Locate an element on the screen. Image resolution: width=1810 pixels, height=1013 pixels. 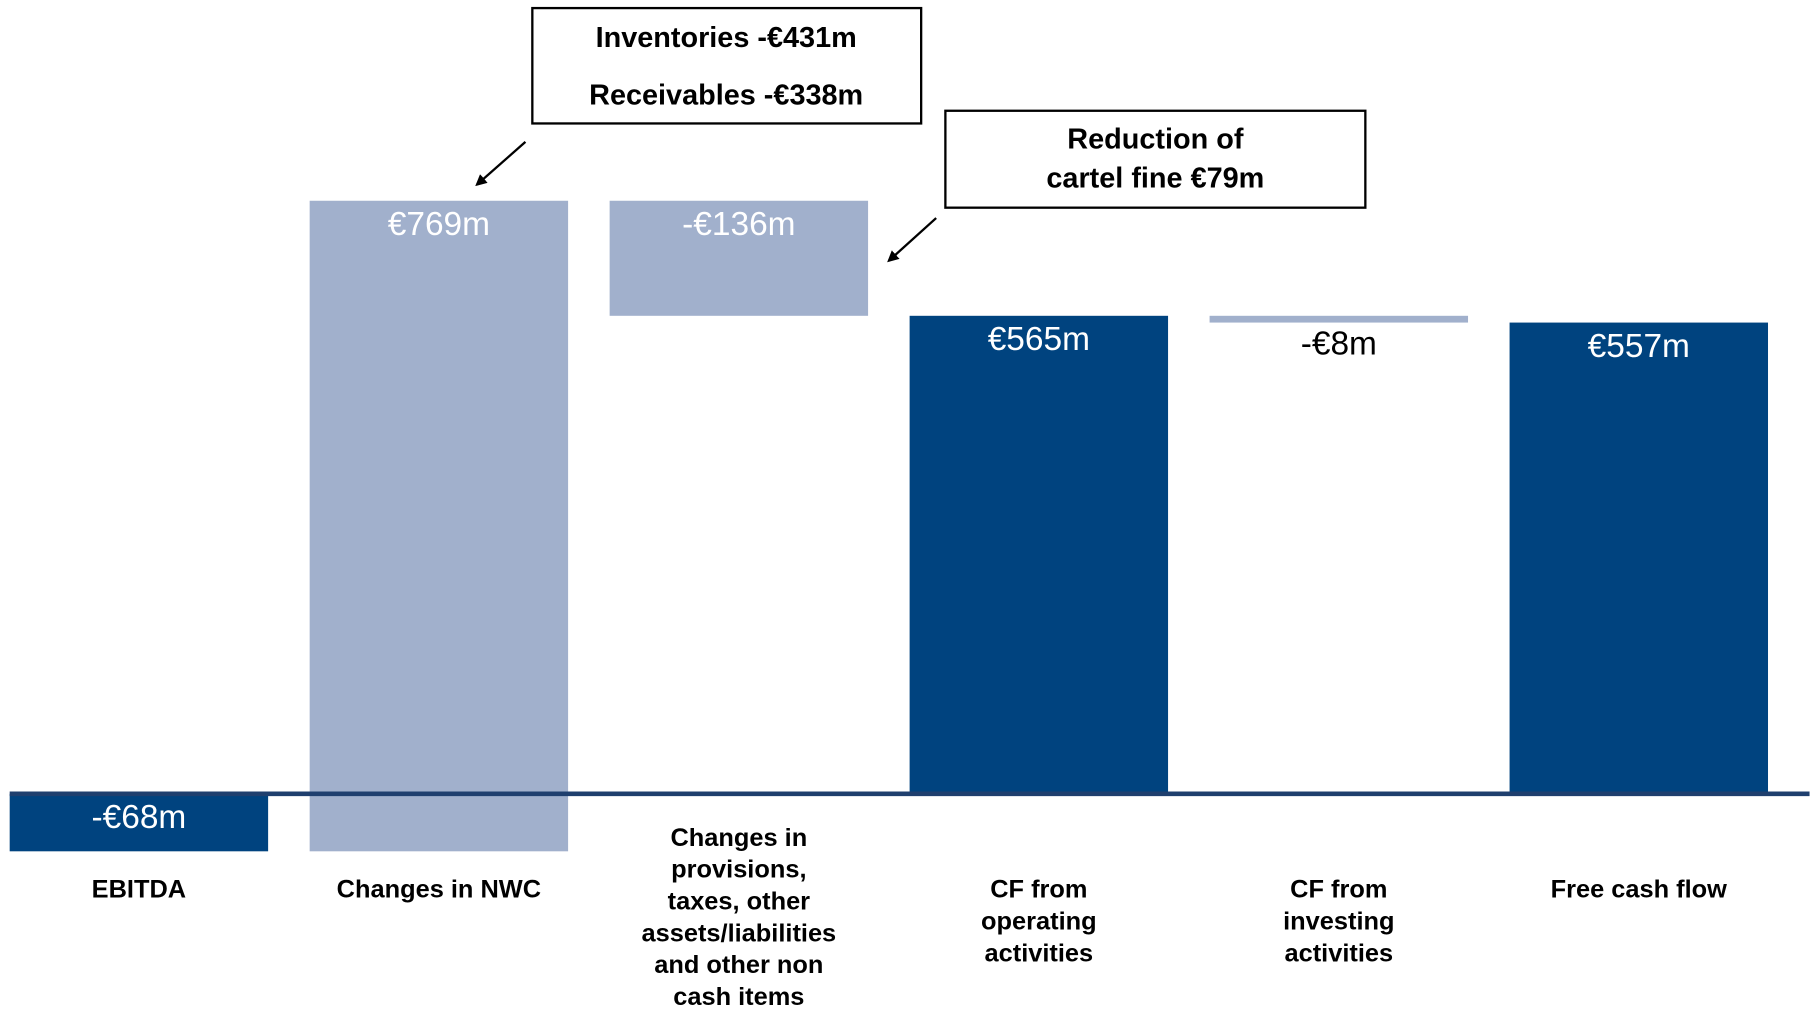
annotation-text: Reduction of is located at coordinates (1155, 139).